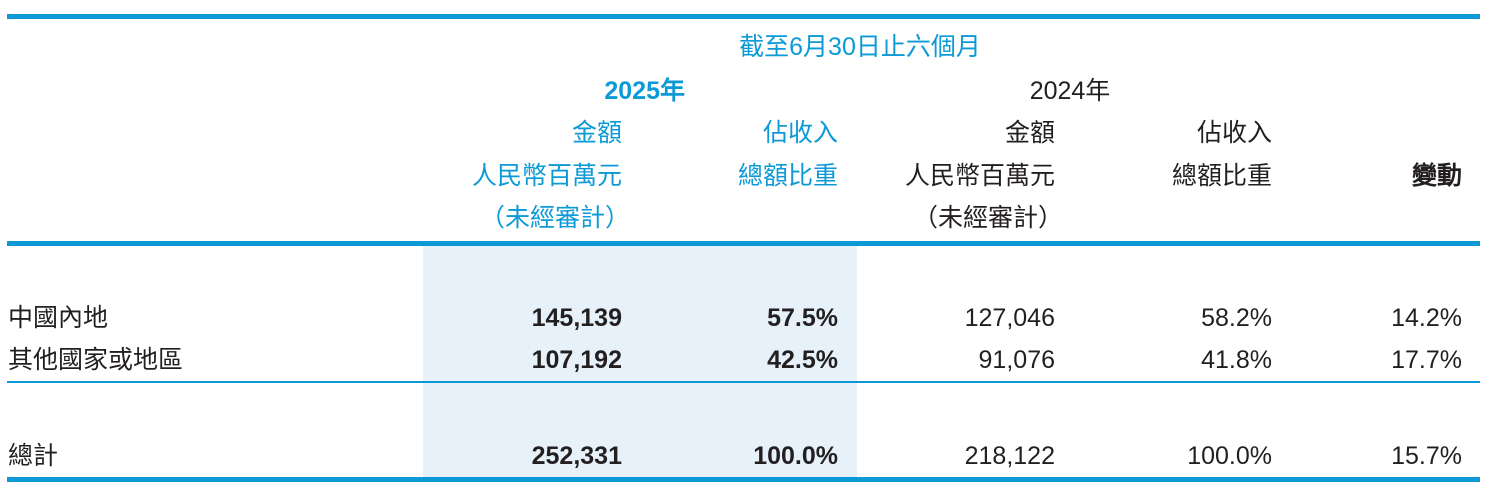 Image resolution: width=1494 pixels, height=498 pixels. Describe the element at coordinates (1234, 133) in the screenshot. I see `col-2024-share-line1: 佔收入` at that location.